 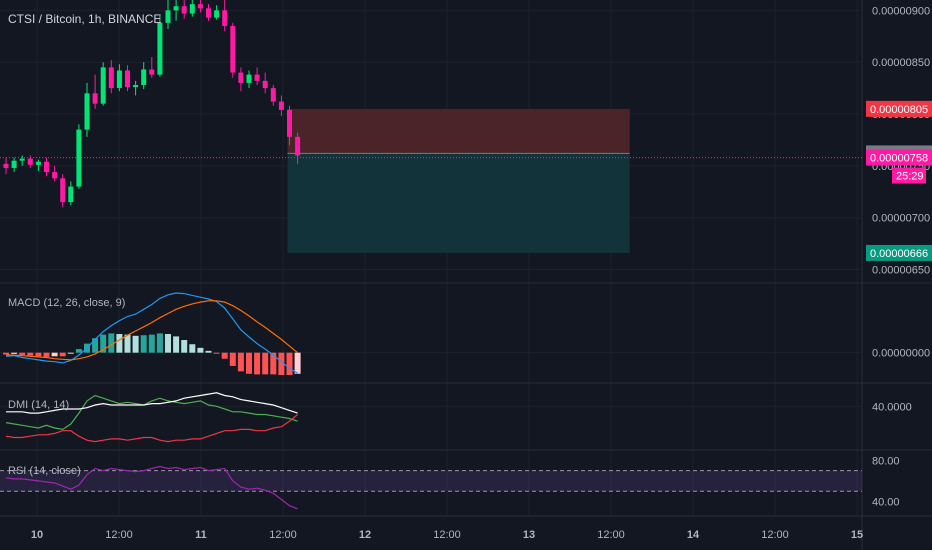 What do you see at coordinates (152, 403) in the screenshot?
I see `dmi-adx-line` at bounding box center [152, 403].